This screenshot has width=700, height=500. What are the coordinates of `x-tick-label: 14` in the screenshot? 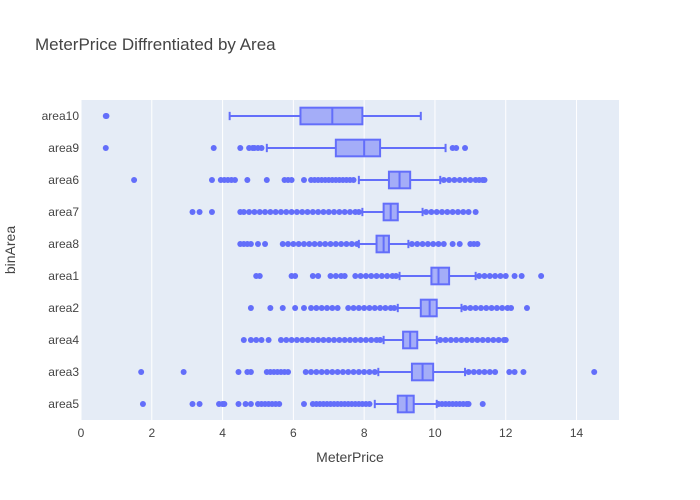 It's located at (577, 433).